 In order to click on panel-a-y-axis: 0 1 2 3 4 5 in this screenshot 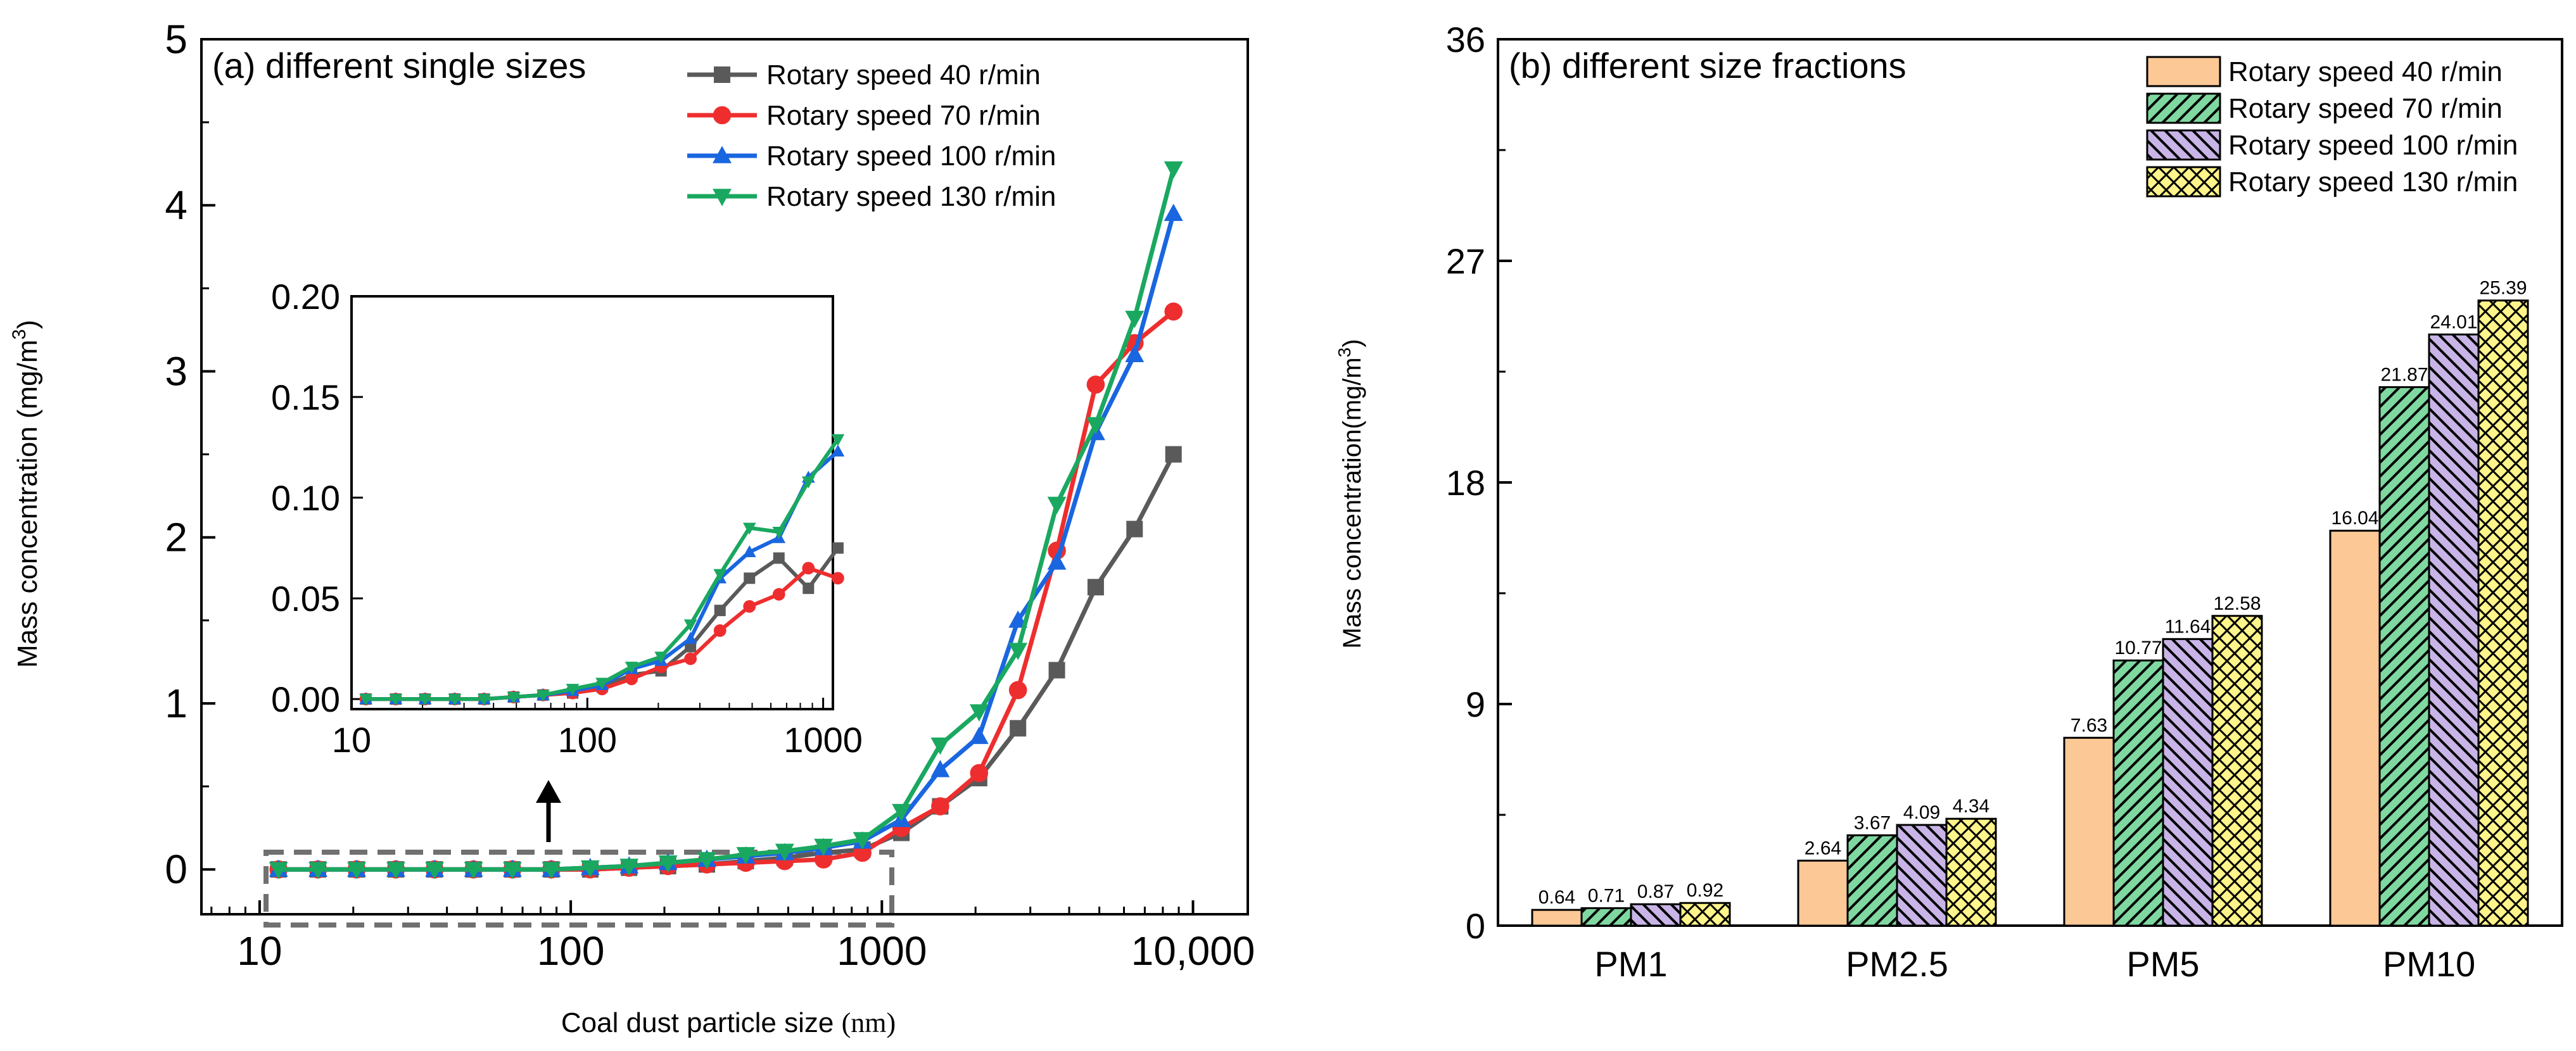, I will do `click(190, 454)`.